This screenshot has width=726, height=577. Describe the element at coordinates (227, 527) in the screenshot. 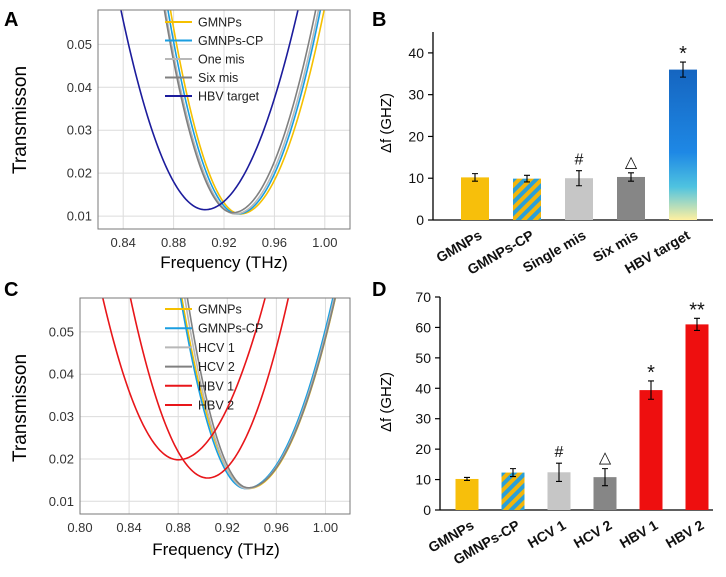

I see `panel-c-x-tick-label: 0.92` at that location.